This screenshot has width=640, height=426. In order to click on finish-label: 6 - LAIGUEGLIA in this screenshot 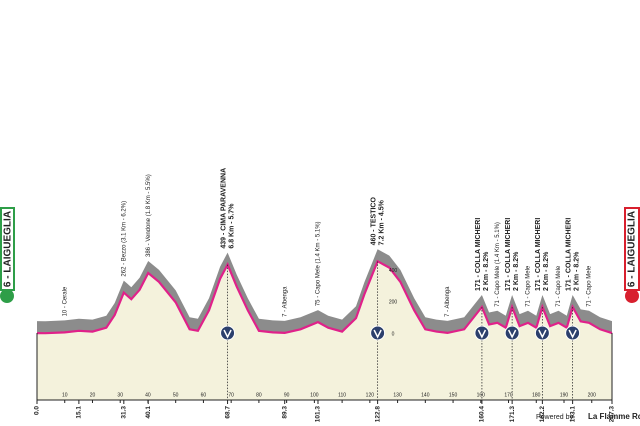, I will do `click(632, 249)`.